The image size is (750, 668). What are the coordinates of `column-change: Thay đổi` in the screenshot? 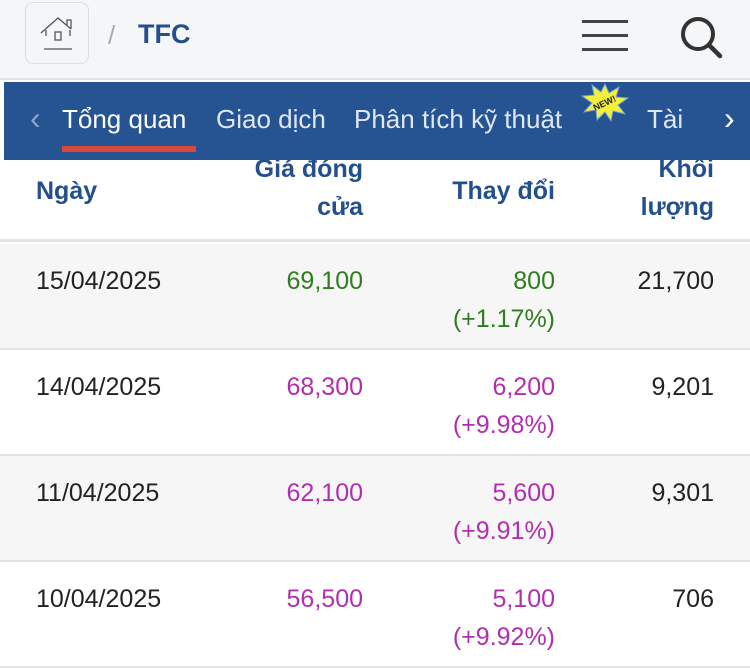 It's located at (503, 191).